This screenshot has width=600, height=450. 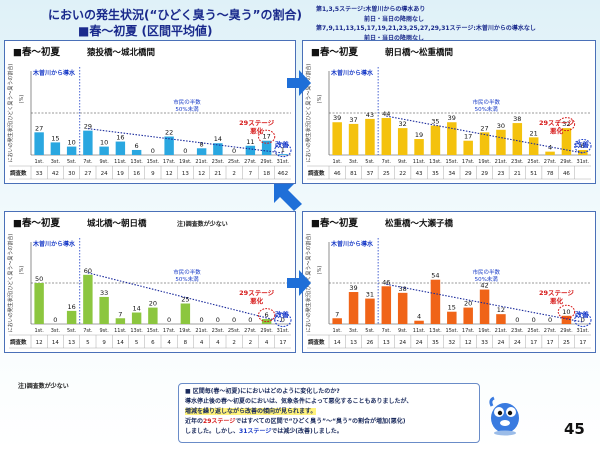 I want to click on bar-value-label: 38, so click(x=403, y=289).